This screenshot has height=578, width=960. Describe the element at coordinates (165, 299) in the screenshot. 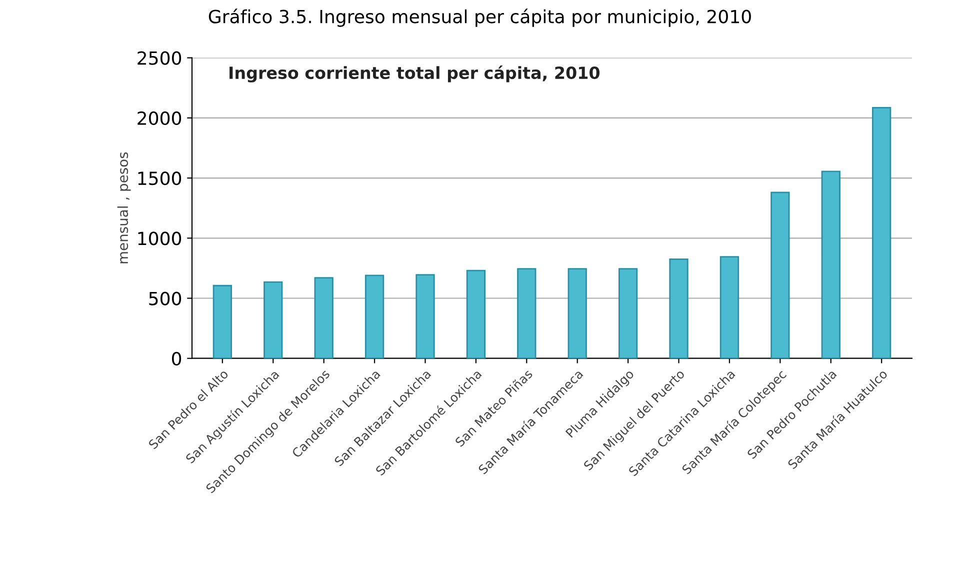

I see `y-tick-label: 500` at that location.